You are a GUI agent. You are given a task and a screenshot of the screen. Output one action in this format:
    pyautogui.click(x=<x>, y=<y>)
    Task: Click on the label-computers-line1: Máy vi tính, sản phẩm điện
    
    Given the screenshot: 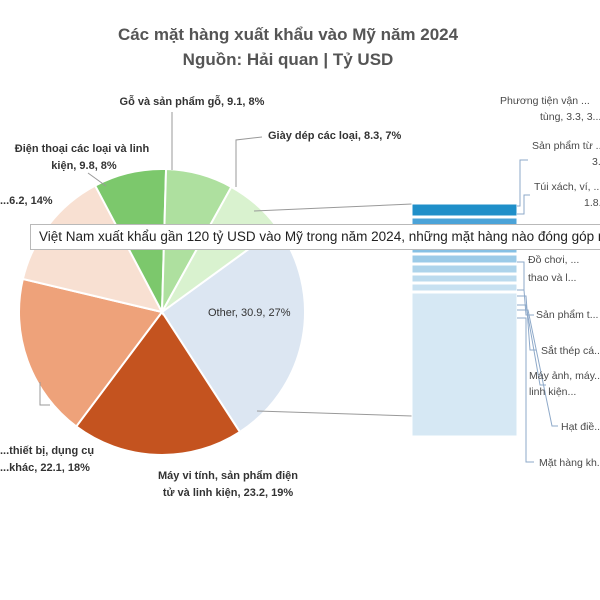 What is the action you would take?
    pyautogui.click(x=228, y=476)
    